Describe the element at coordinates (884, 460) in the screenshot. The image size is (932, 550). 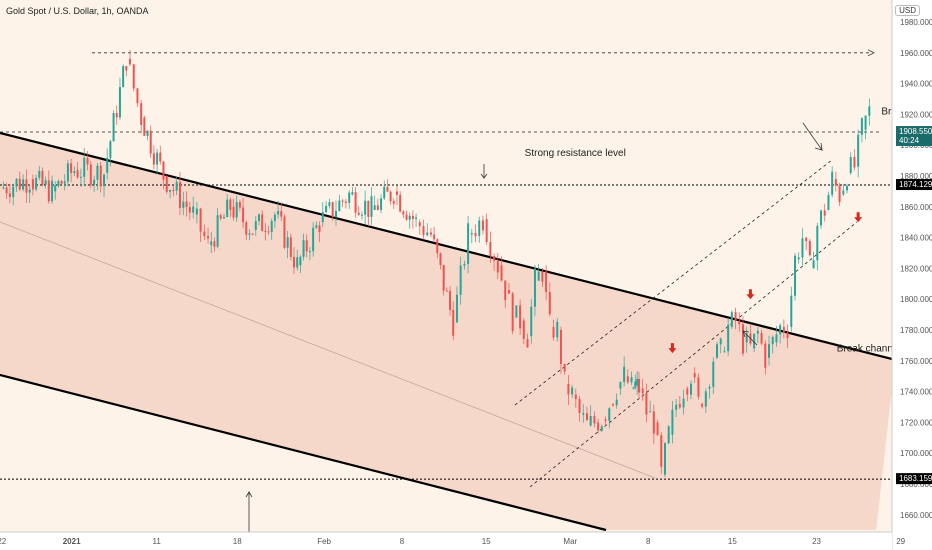
I see `channel-fill-mask` at that location.